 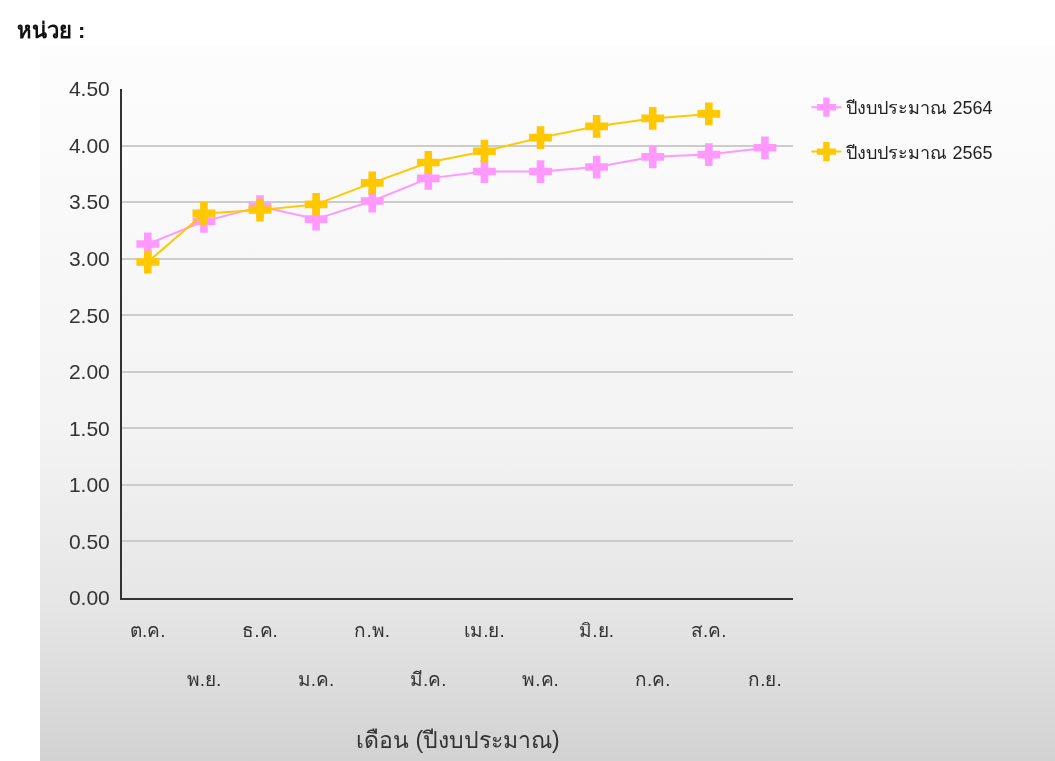 What do you see at coordinates (765, 680) in the screenshot?
I see `x-tick-label: ก.ย.` at bounding box center [765, 680].